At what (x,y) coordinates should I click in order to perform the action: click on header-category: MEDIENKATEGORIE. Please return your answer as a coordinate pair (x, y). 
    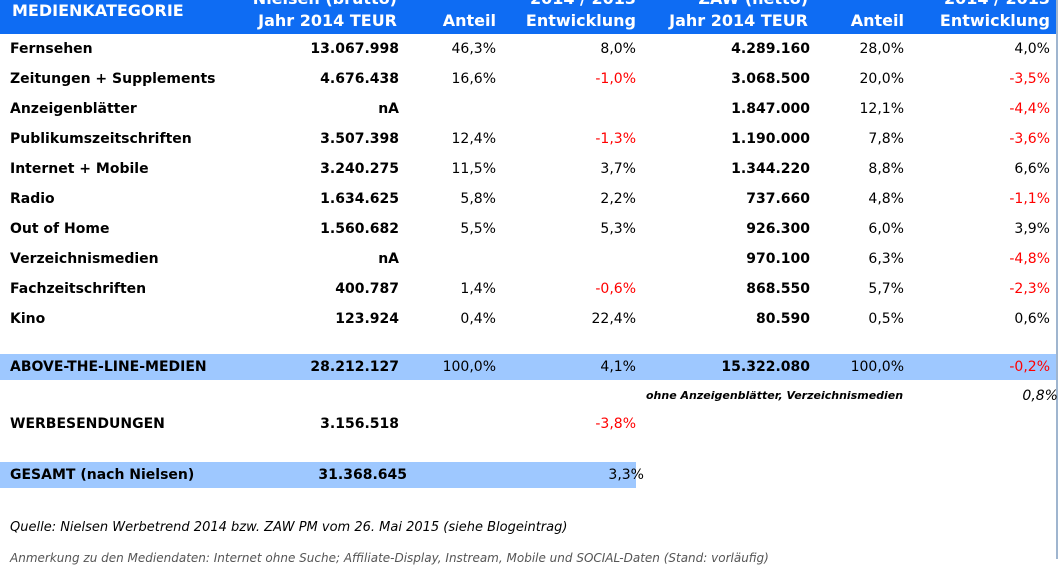
    Looking at the image, I should click on (98, 10).